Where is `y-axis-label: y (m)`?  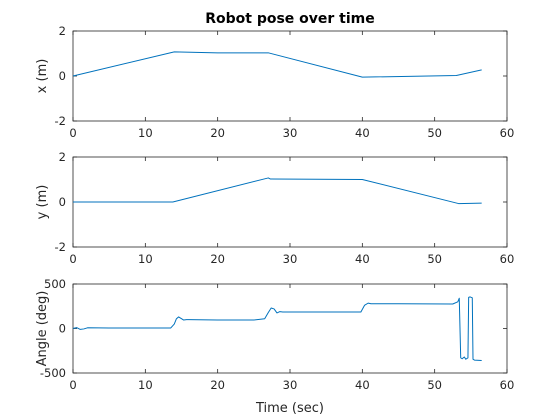 y-axis-label: y (m) is located at coordinates (42, 202).